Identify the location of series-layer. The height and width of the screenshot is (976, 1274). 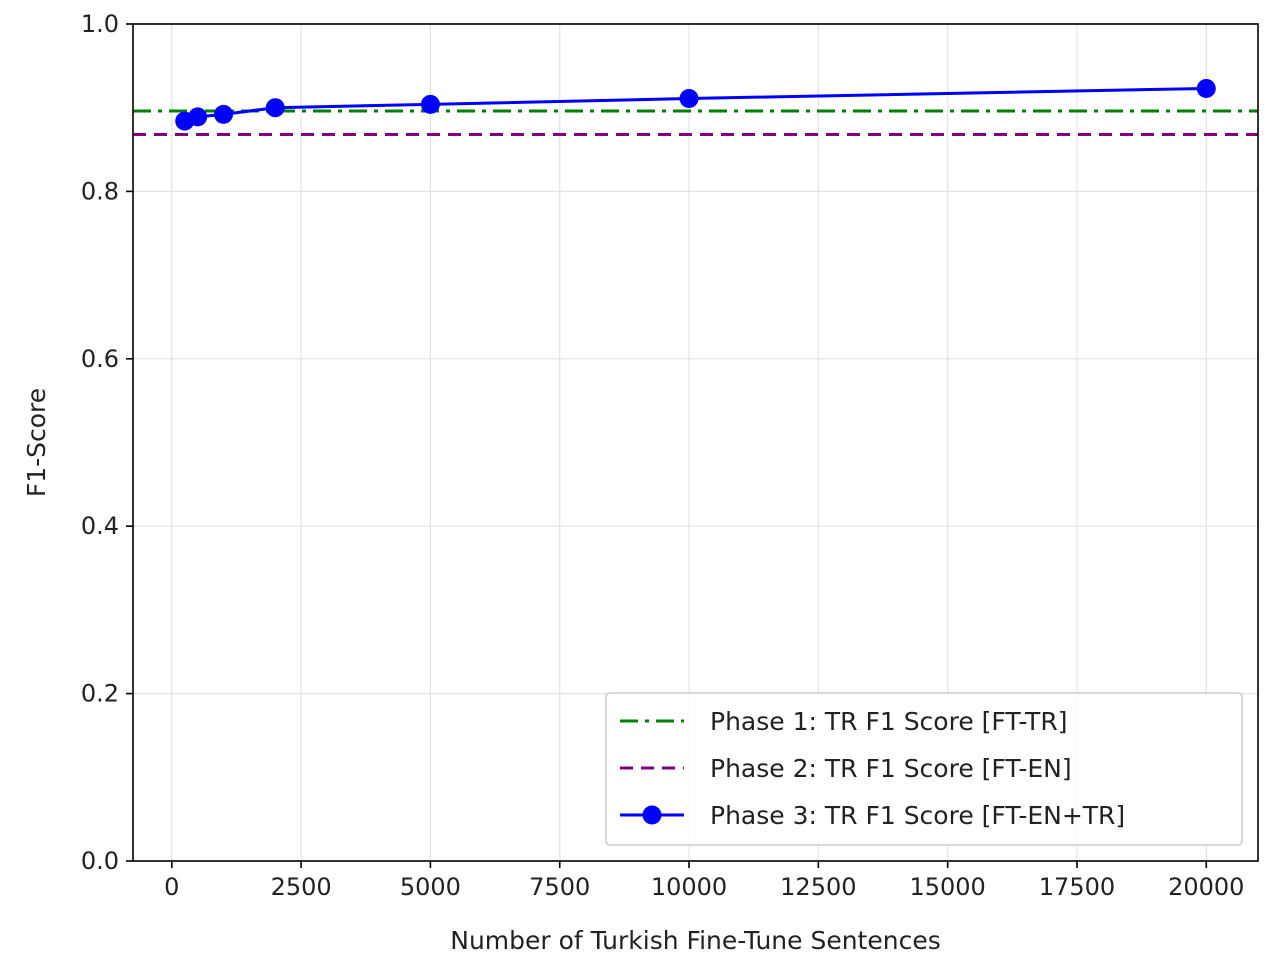
(695, 104).